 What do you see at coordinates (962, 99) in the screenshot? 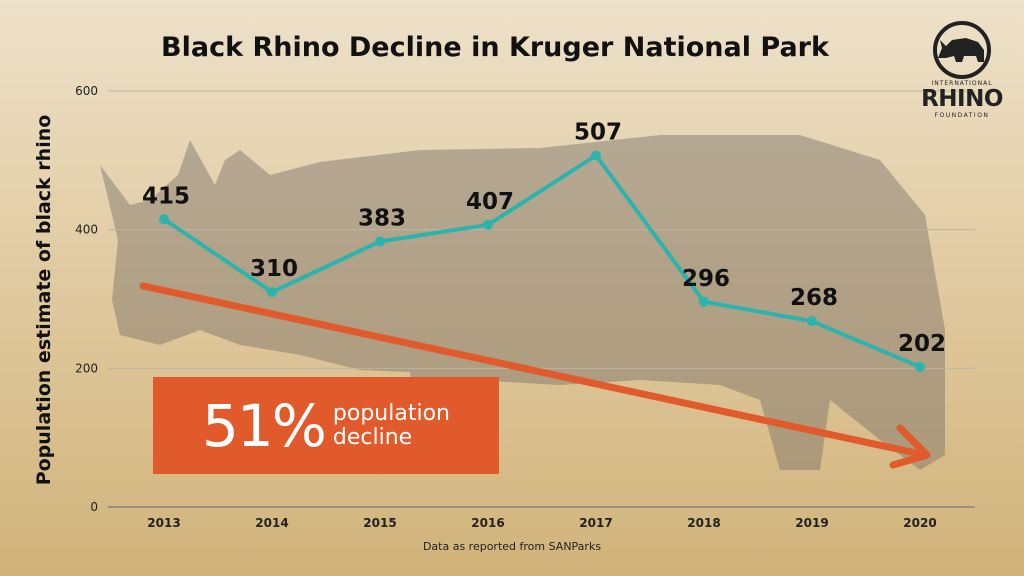
I see `logo-main-text: RHINO` at bounding box center [962, 99].